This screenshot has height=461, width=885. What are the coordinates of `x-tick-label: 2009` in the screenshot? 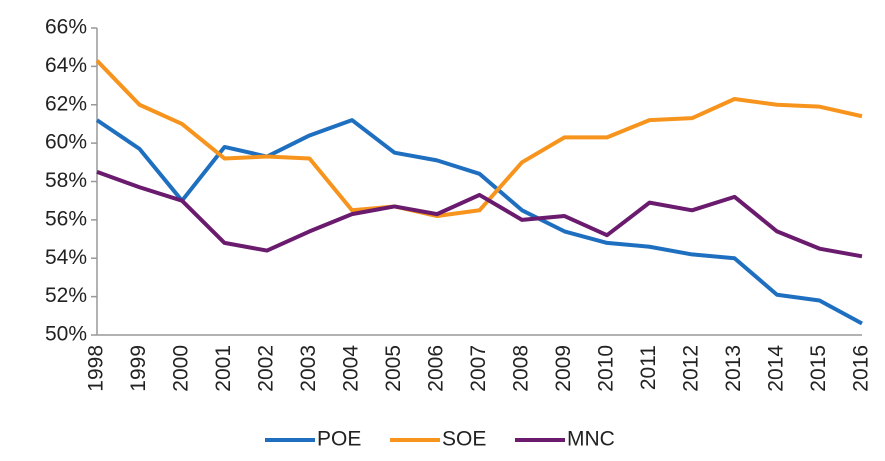 It's located at (563, 368).